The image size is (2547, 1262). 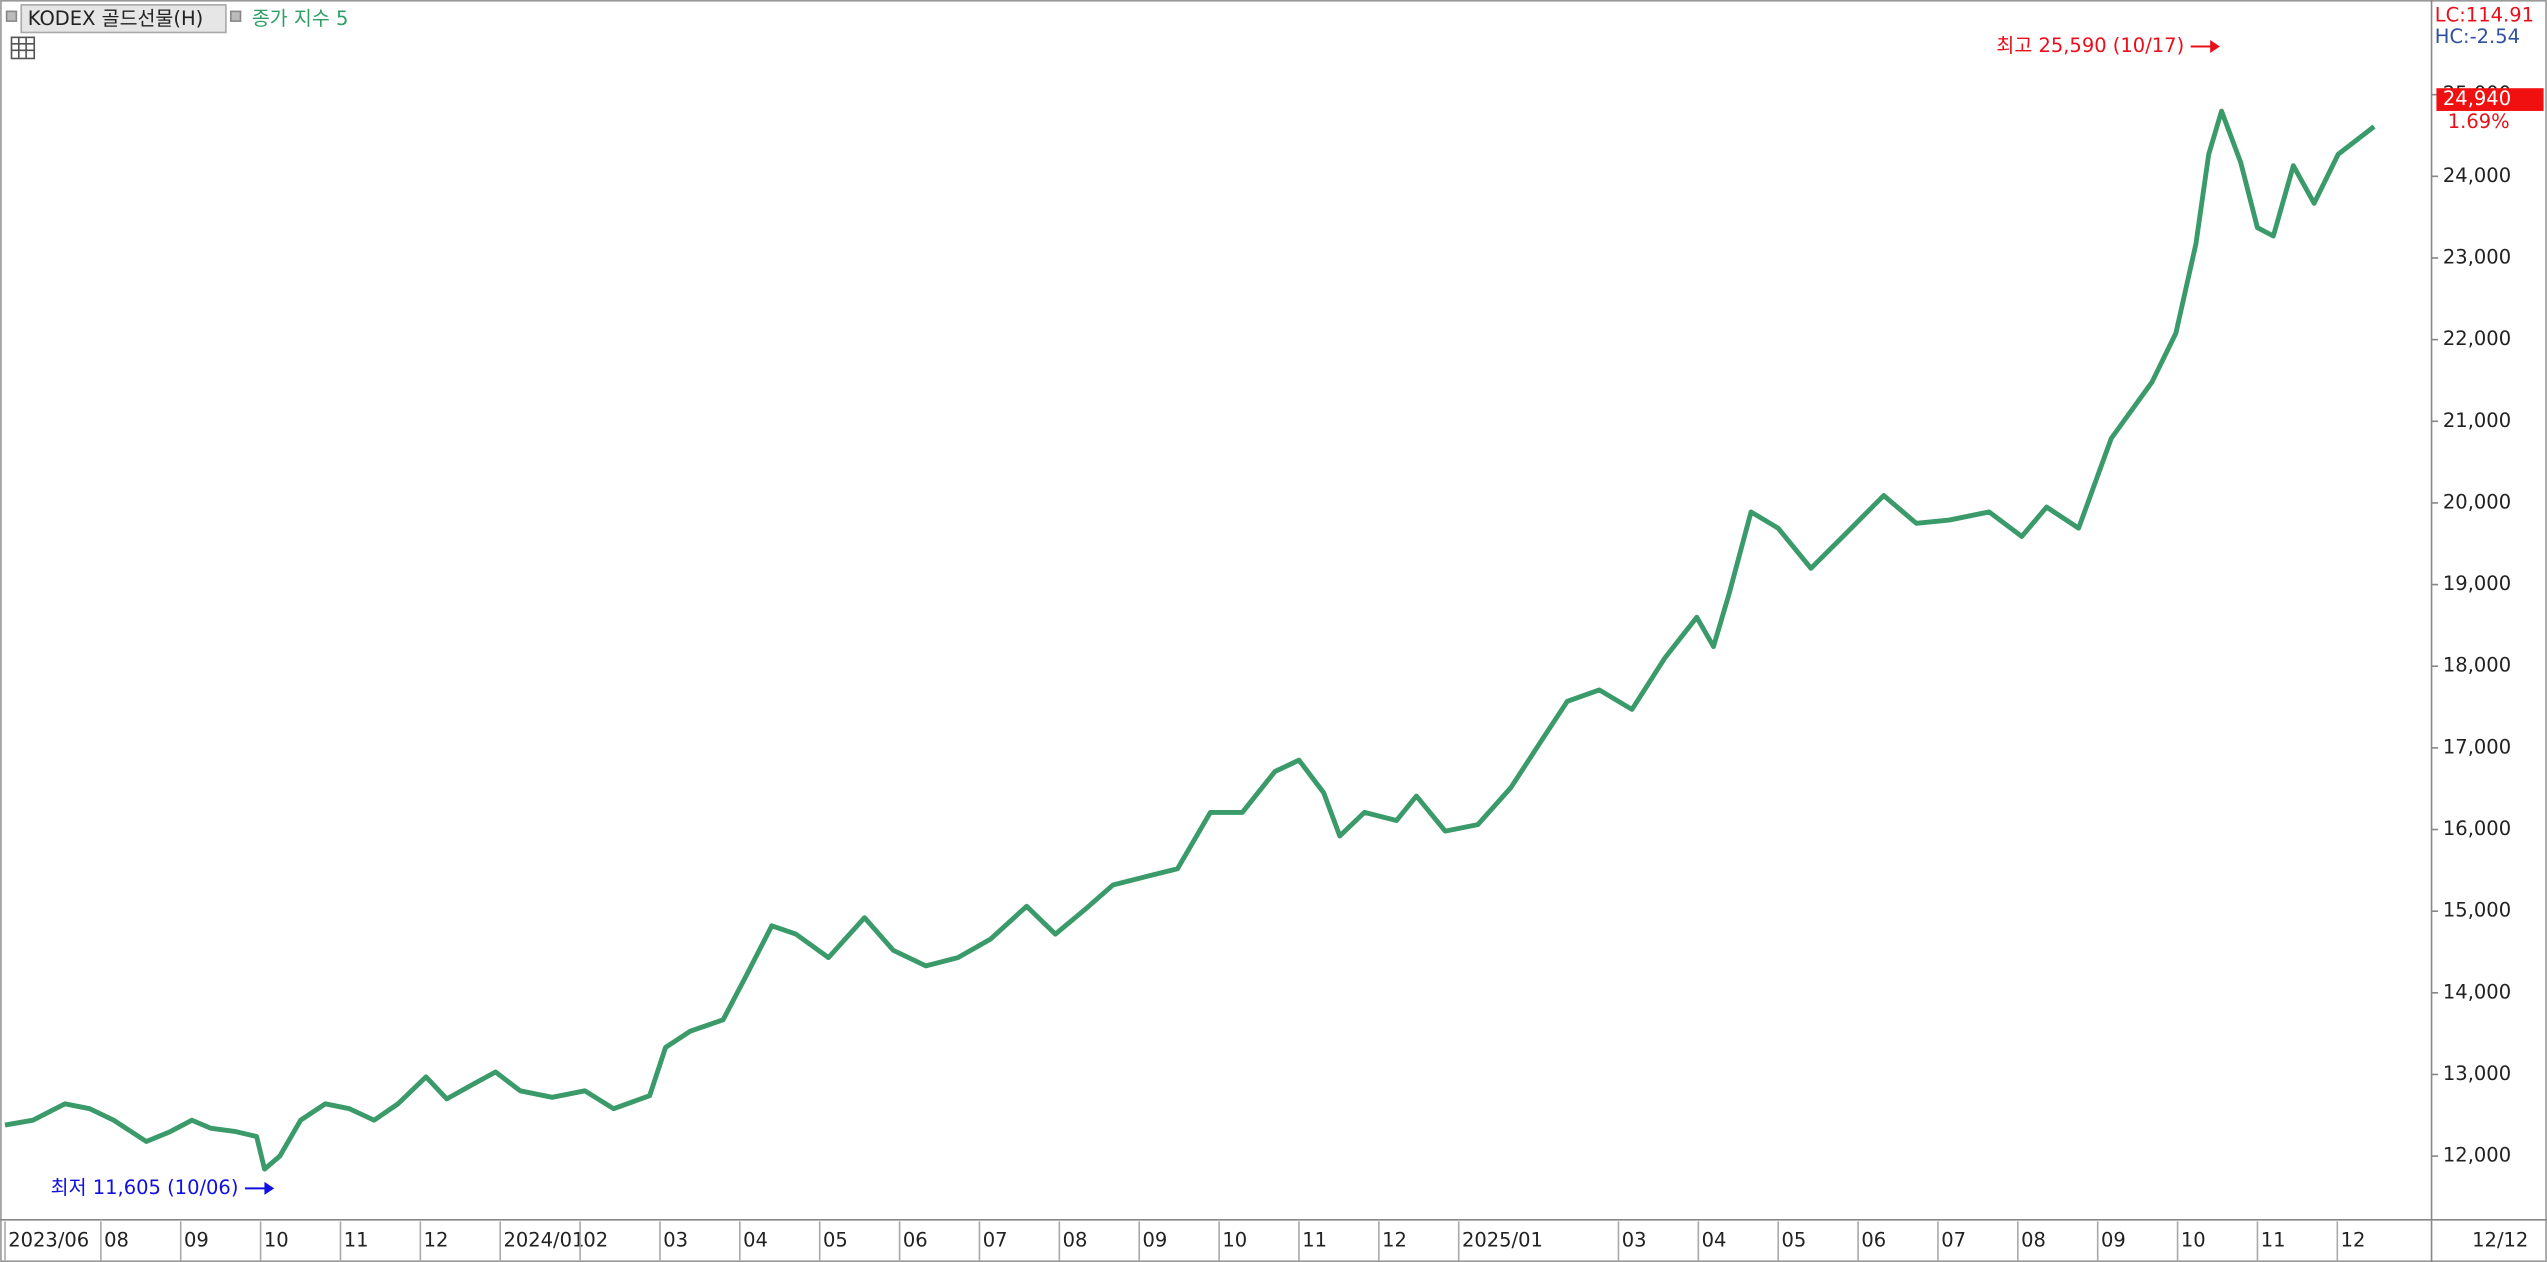 What do you see at coordinates (2477, 338) in the screenshot?
I see `y-tick-label: 22,000` at bounding box center [2477, 338].